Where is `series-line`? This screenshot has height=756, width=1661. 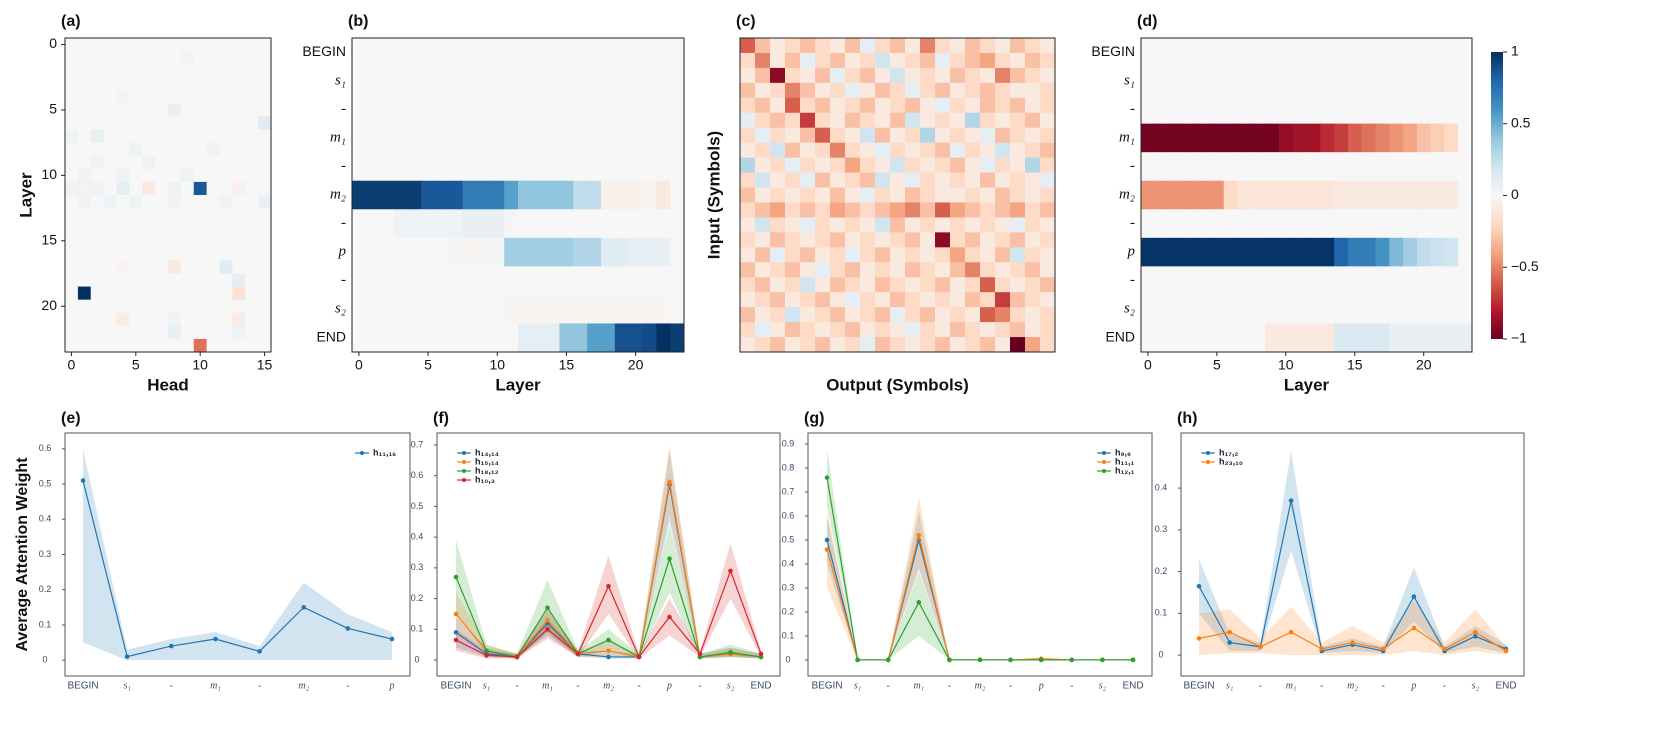
series-line is located at coordinates (979, 569).